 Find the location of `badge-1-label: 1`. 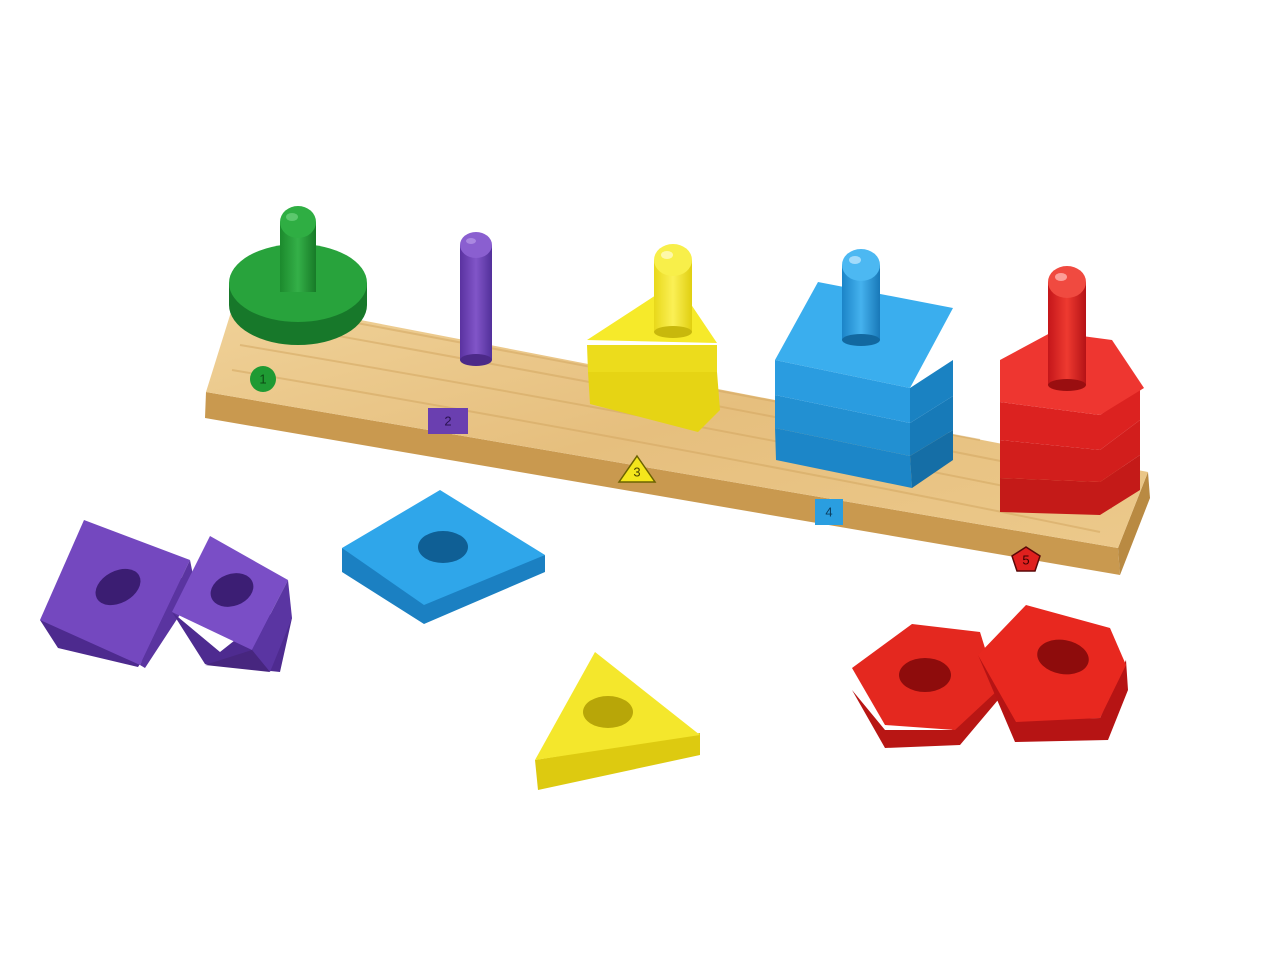

badge-1-label: 1 is located at coordinates (262, 379).